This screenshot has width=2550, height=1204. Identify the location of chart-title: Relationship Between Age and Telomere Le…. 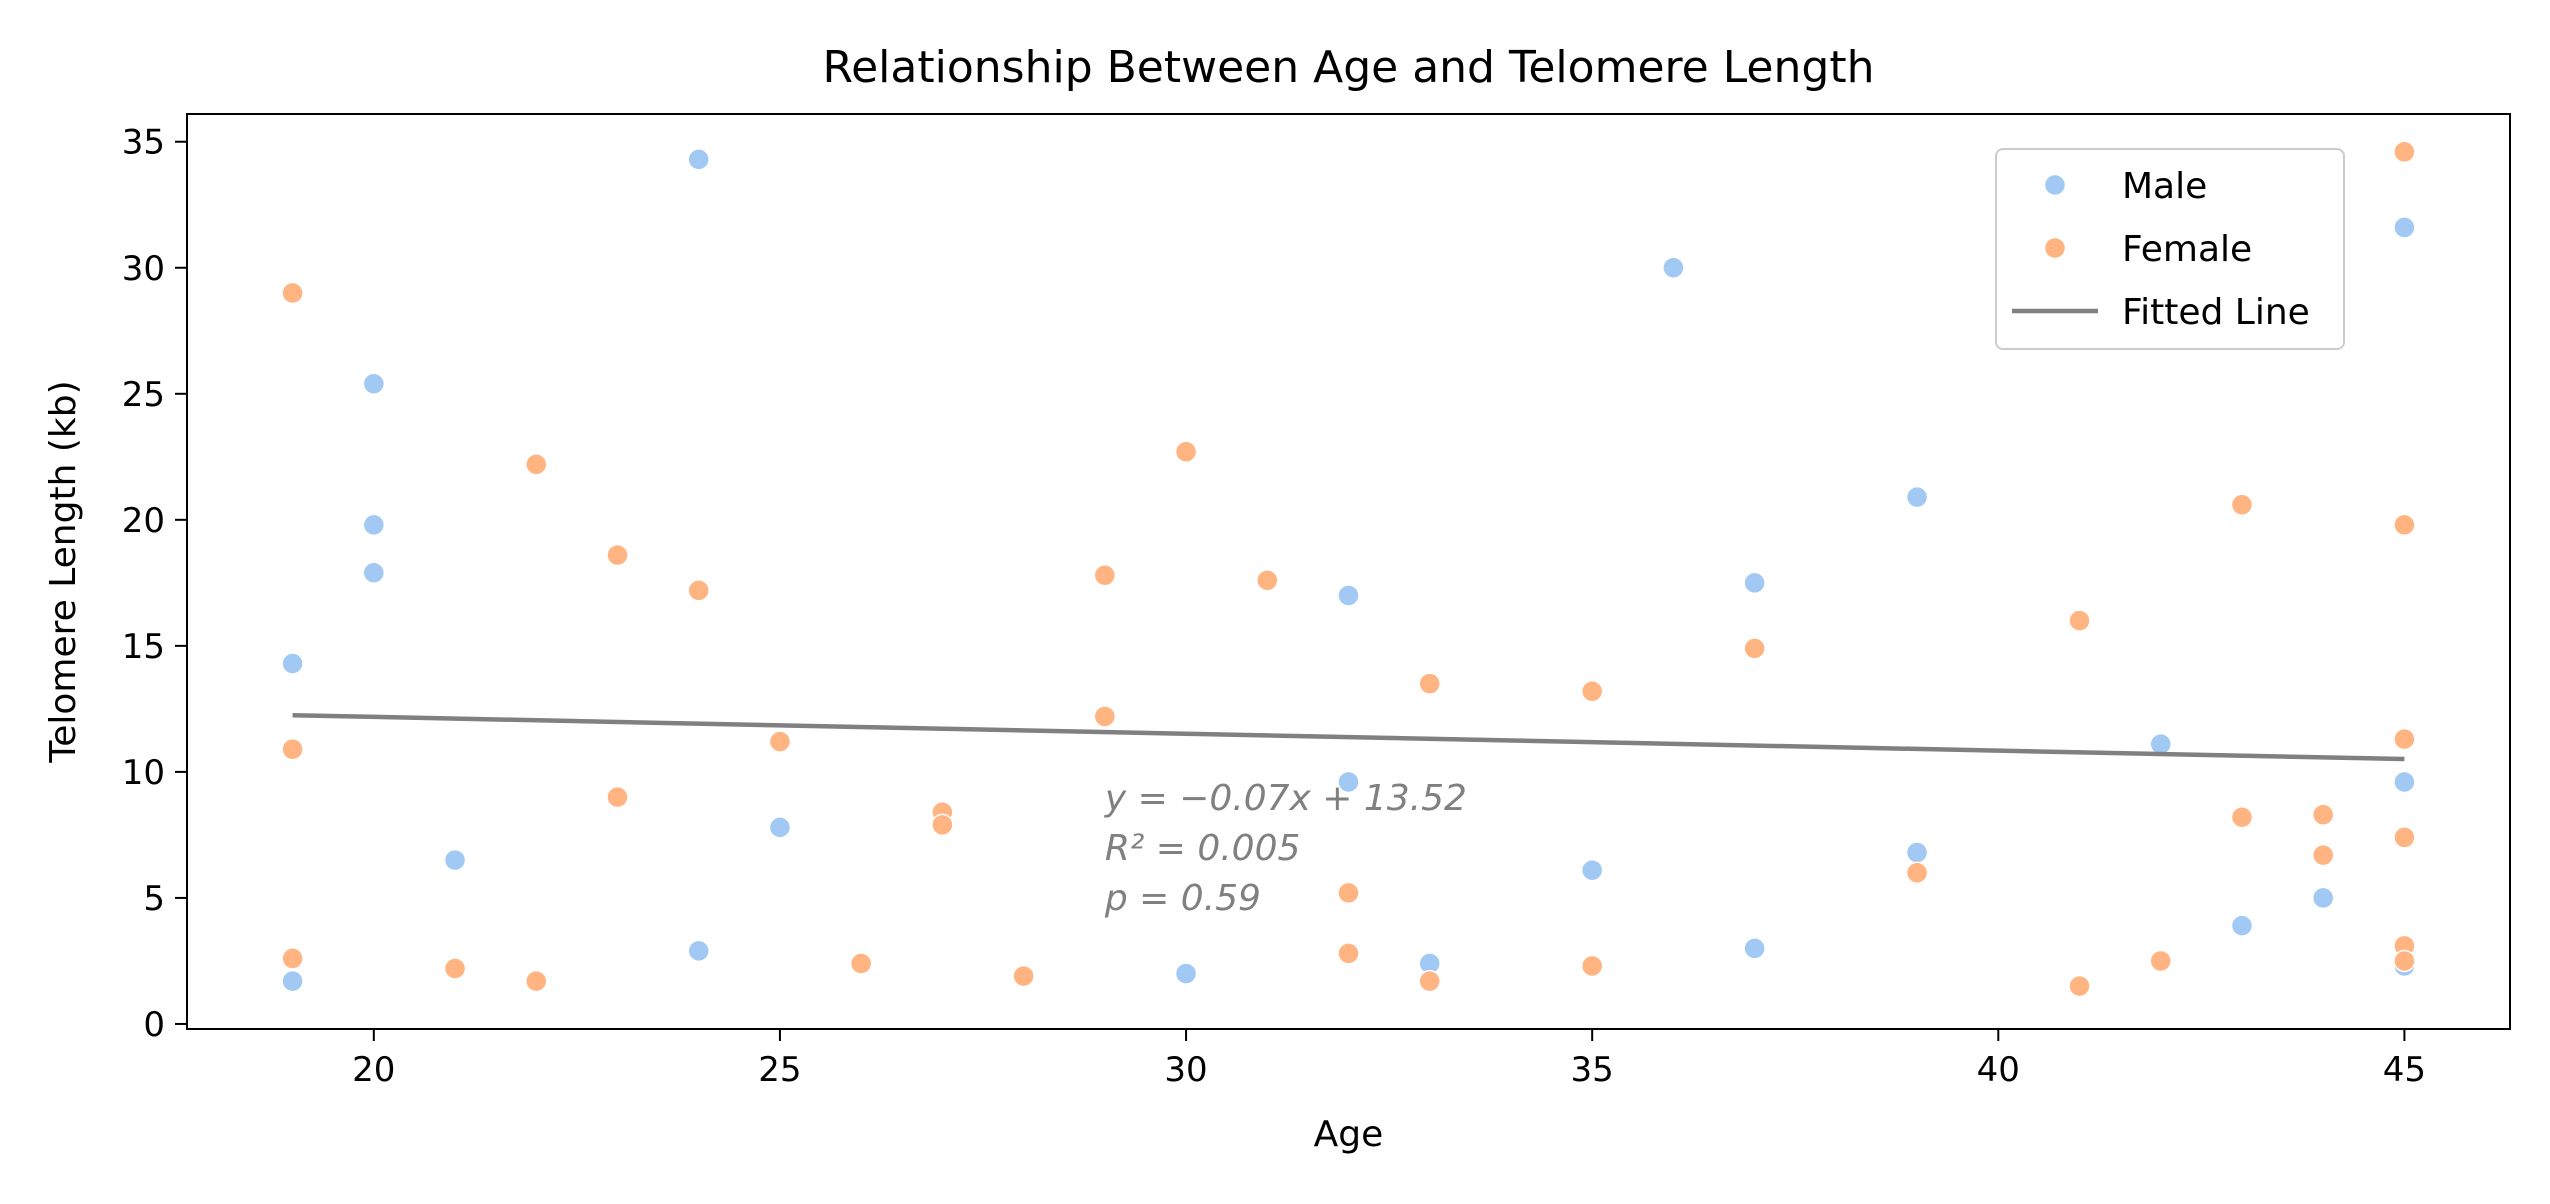
(1349, 67).